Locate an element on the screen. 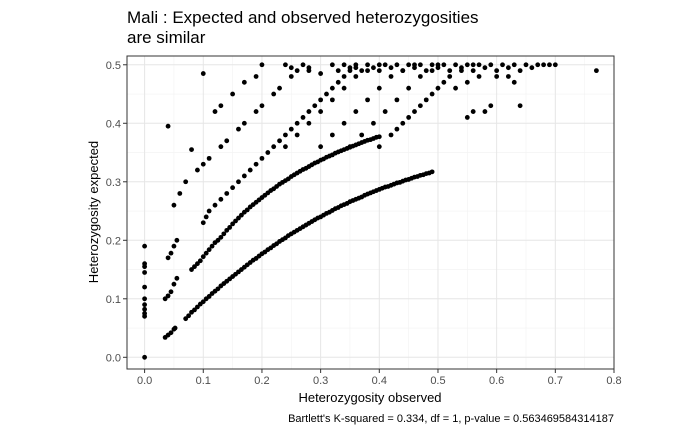 Image resolution: width=700 pixels, height=437 pixels. x-tick-label: 0.8 is located at coordinates (613, 381).